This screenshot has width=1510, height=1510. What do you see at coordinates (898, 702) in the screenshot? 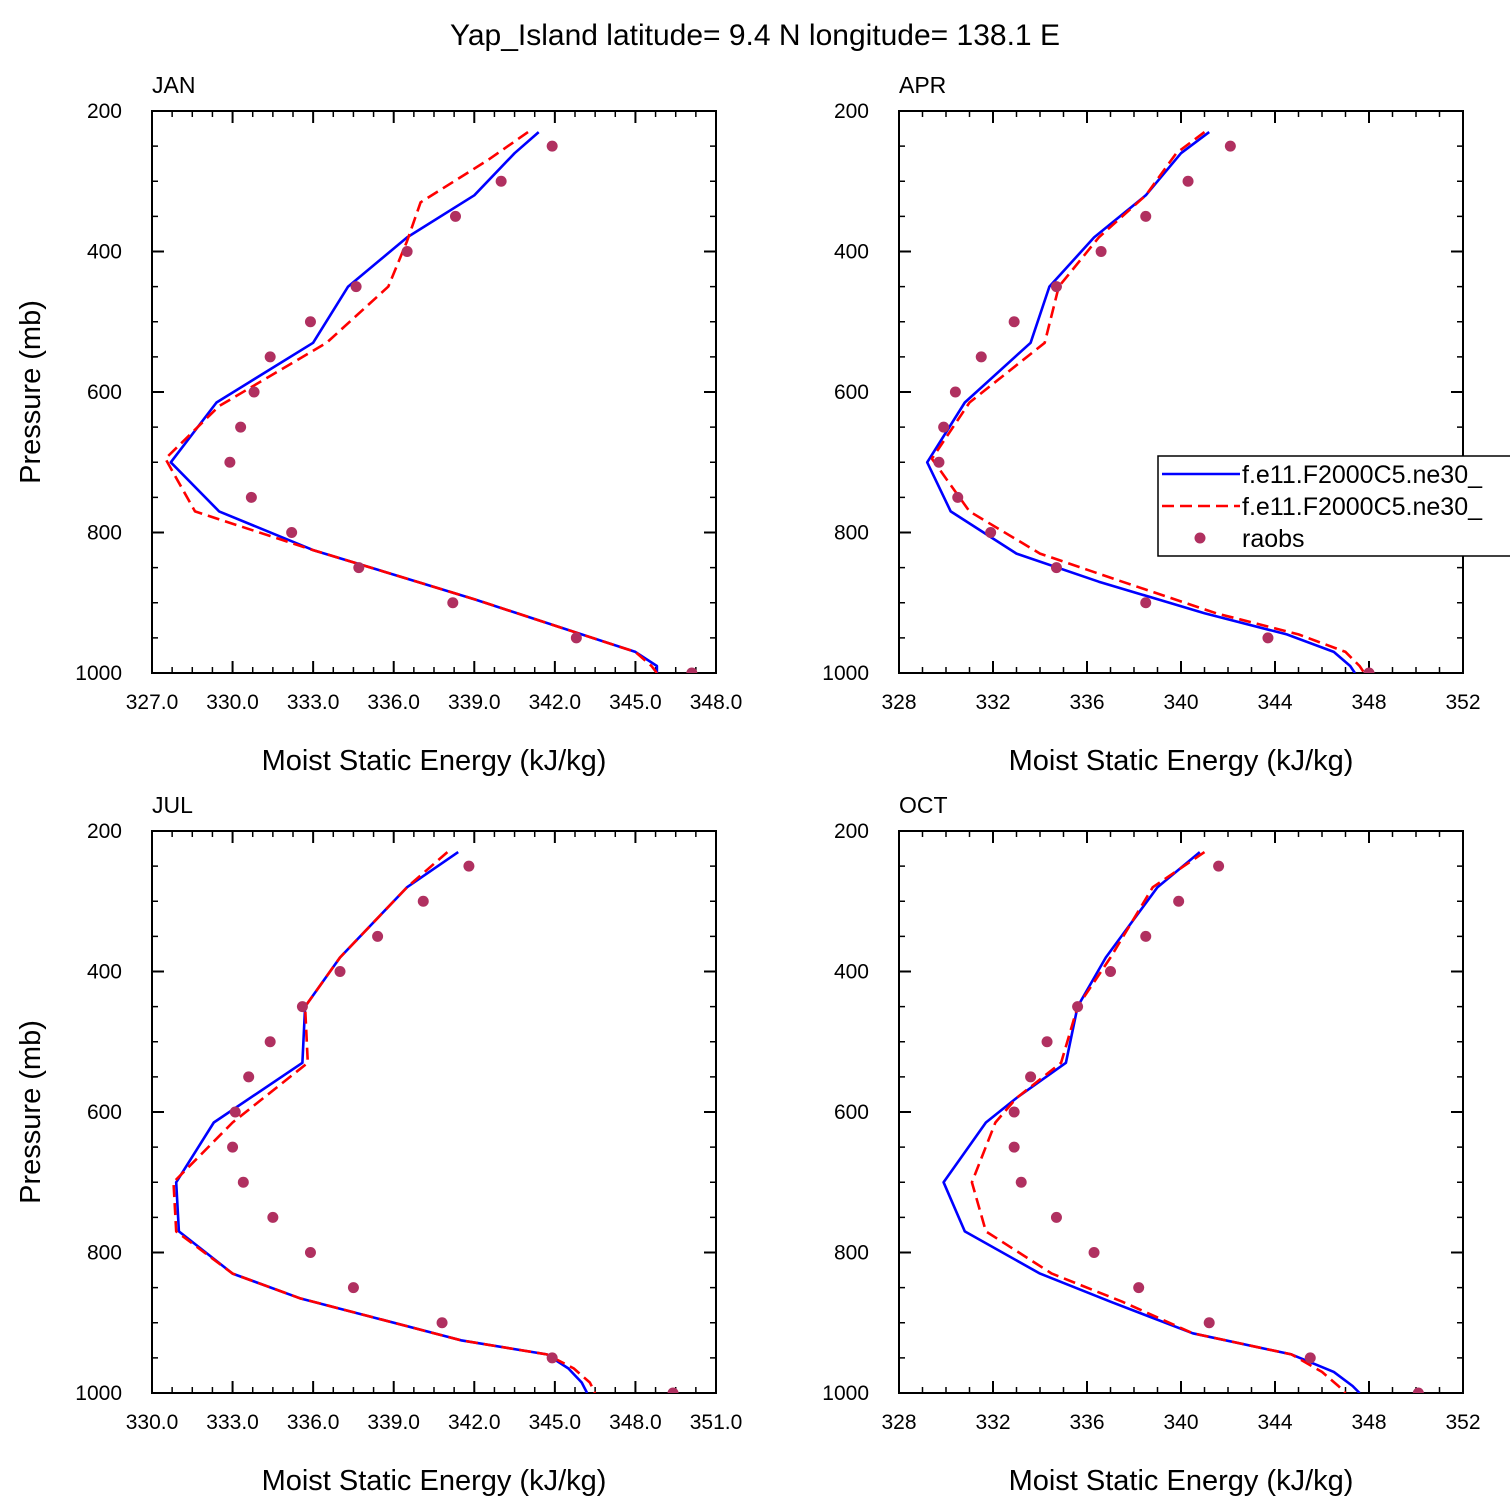
I see `x-tick-label: 328` at bounding box center [898, 702].